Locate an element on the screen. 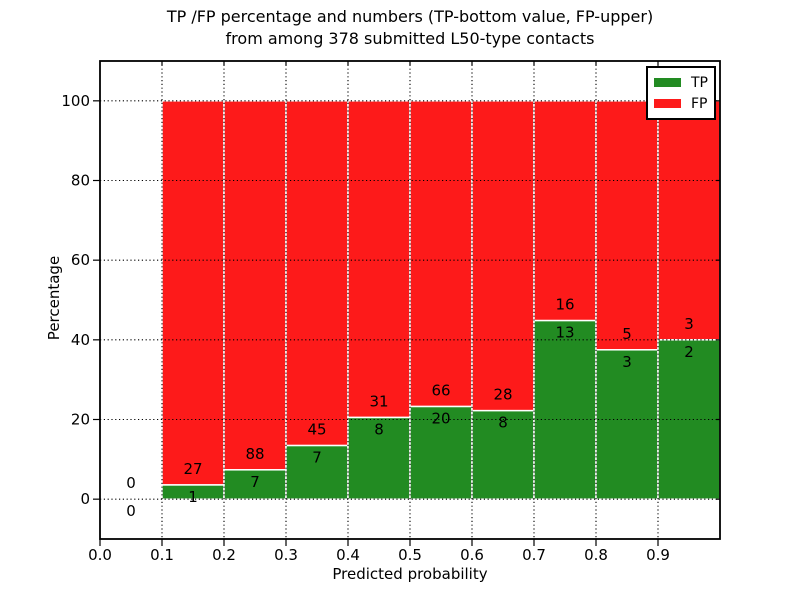  x-tick-label: 0.5 is located at coordinates (410, 555).